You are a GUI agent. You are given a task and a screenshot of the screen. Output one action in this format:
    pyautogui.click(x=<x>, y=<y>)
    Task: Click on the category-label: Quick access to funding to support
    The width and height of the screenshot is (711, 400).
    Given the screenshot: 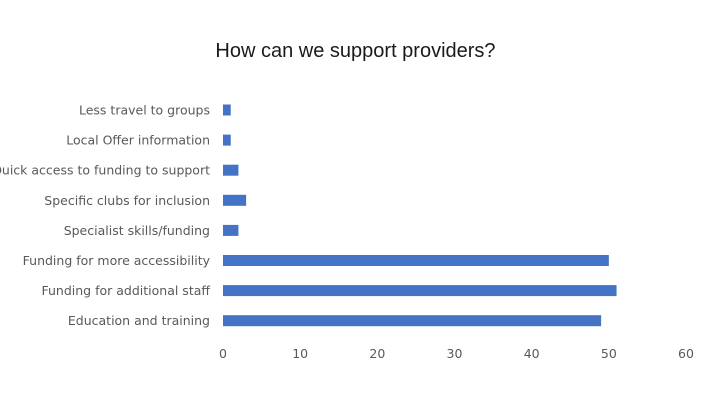 What is the action you would take?
    pyautogui.click(x=105, y=170)
    